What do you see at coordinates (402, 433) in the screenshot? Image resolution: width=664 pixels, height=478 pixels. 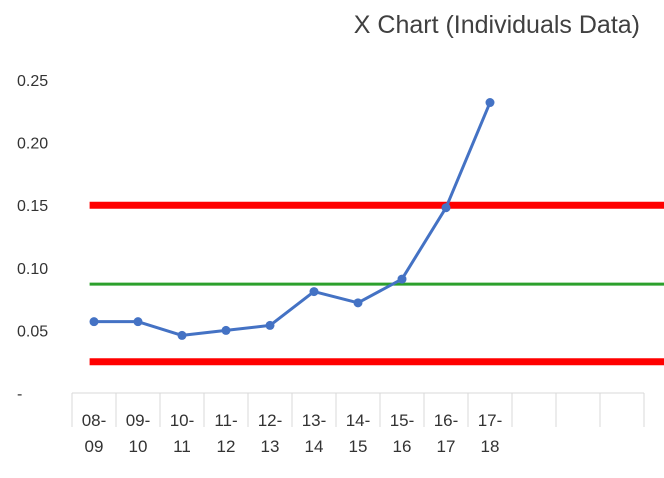 I see `x-tick-label: 15- 16` at bounding box center [402, 433].